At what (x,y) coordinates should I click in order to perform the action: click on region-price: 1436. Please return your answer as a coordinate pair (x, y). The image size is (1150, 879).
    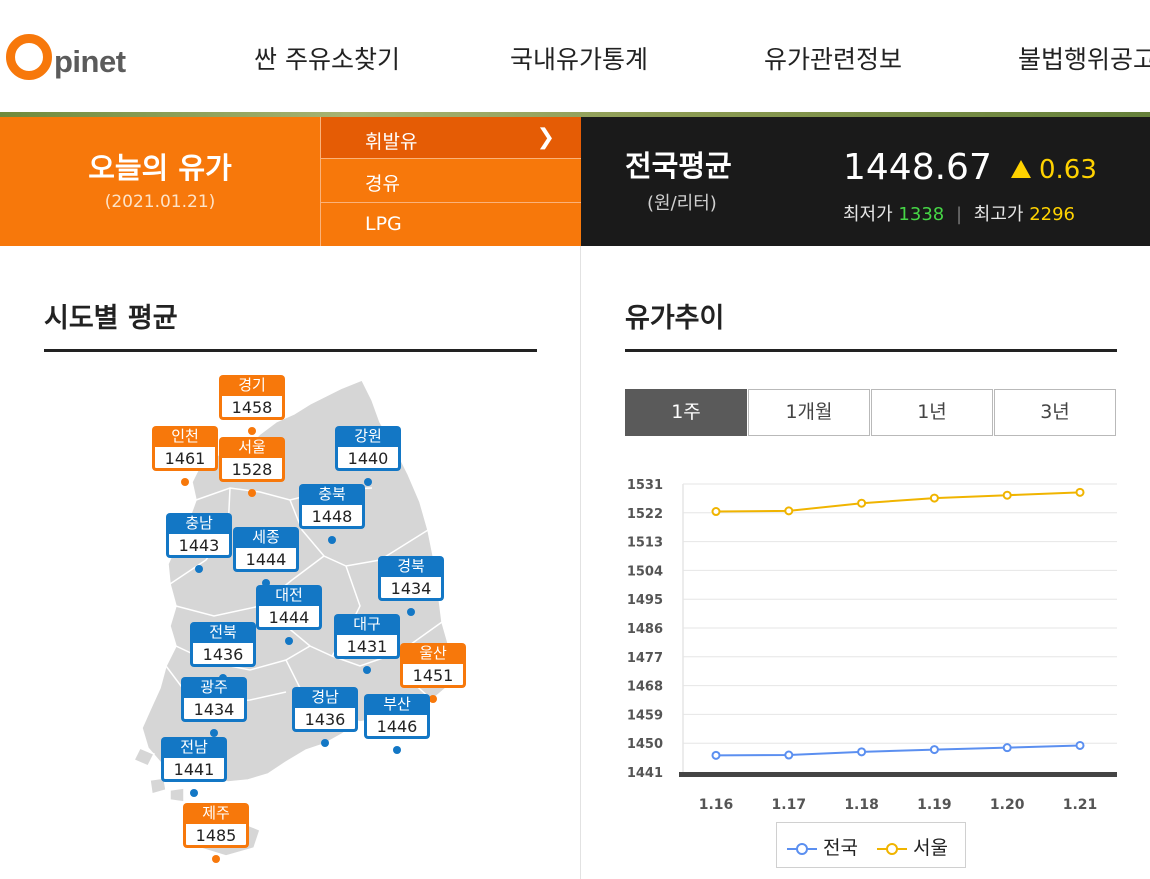
    Looking at the image, I should click on (325, 720).